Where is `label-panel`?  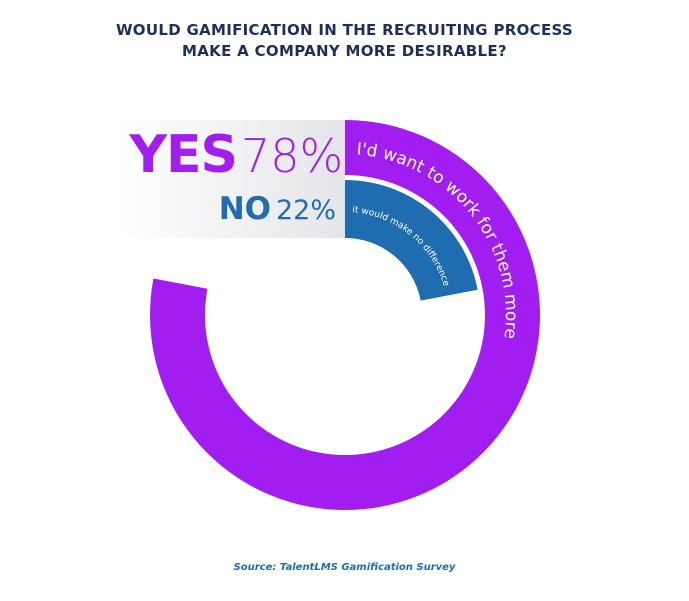
label-panel is located at coordinates (232, 179).